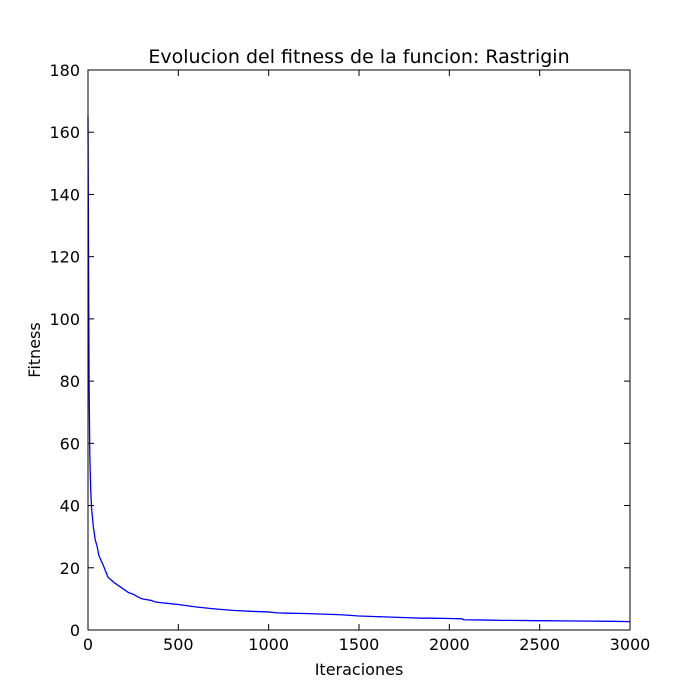  What do you see at coordinates (449, 644) in the screenshot?
I see `x-tick-label: 2000` at bounding box center [449, 644].